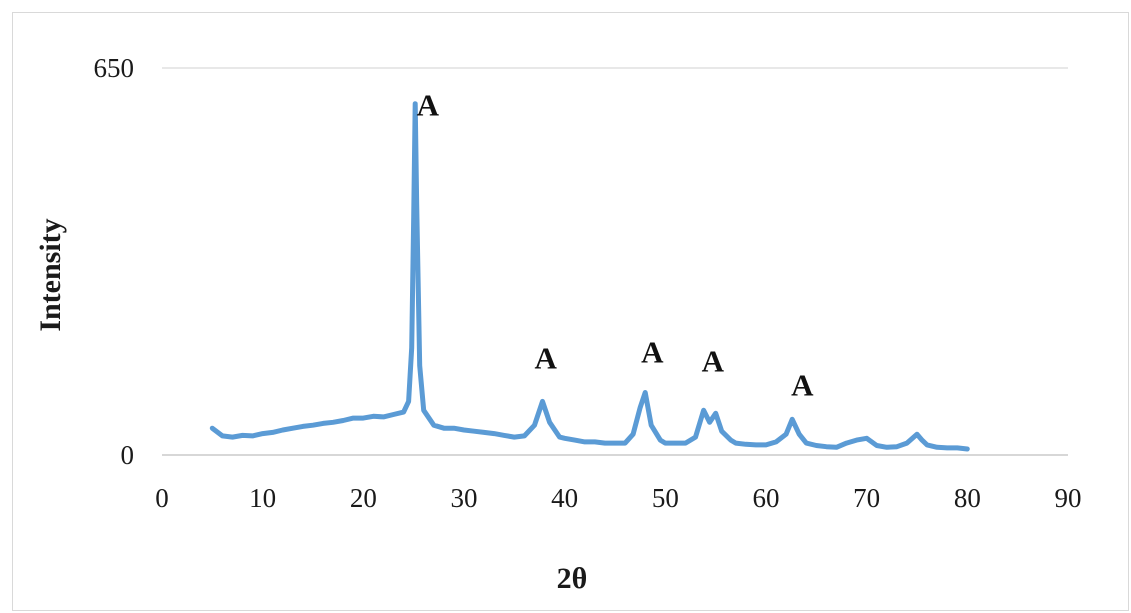 This screenshot has height=613, width=1131. I want to click on y-tick-label-0: 0, so click(128, 455).